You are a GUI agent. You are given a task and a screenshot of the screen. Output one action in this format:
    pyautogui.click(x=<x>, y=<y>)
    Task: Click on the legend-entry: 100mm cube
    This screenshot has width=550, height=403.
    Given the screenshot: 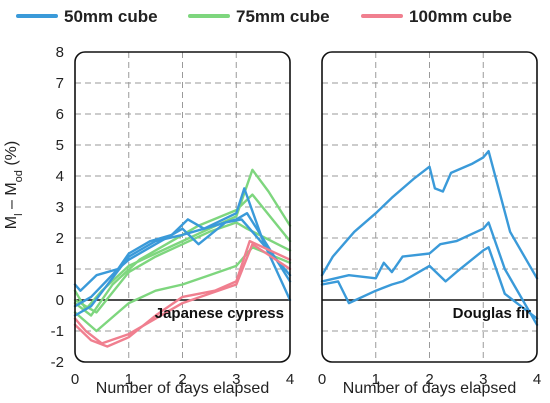 What is the action you would take?
    pyautogui.click(x=436, y=16)
    